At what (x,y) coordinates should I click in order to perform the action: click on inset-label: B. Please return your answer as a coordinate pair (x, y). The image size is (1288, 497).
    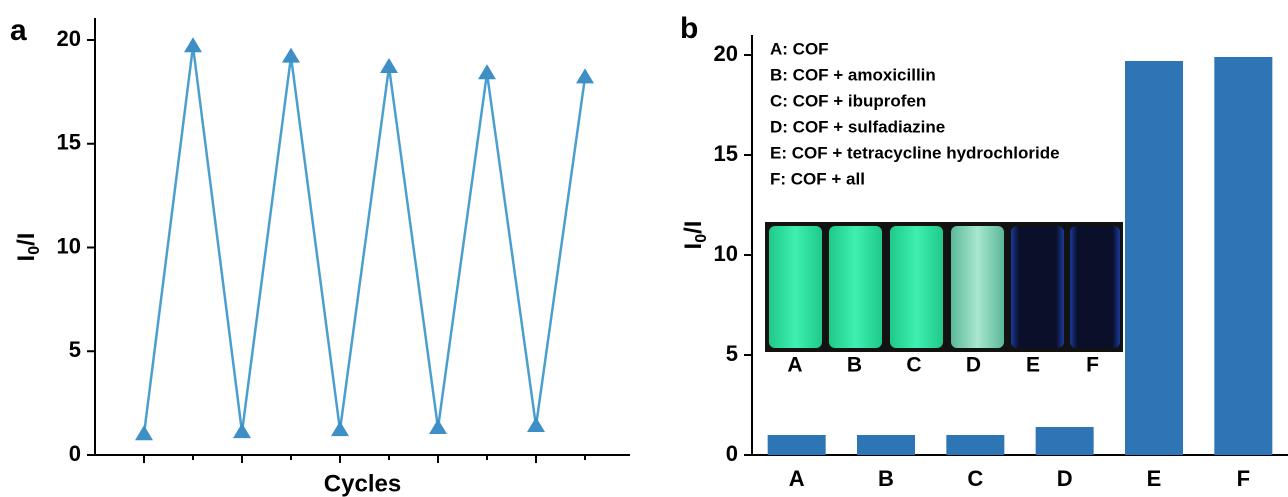
    Looking at the image, I should click on (854, 365).